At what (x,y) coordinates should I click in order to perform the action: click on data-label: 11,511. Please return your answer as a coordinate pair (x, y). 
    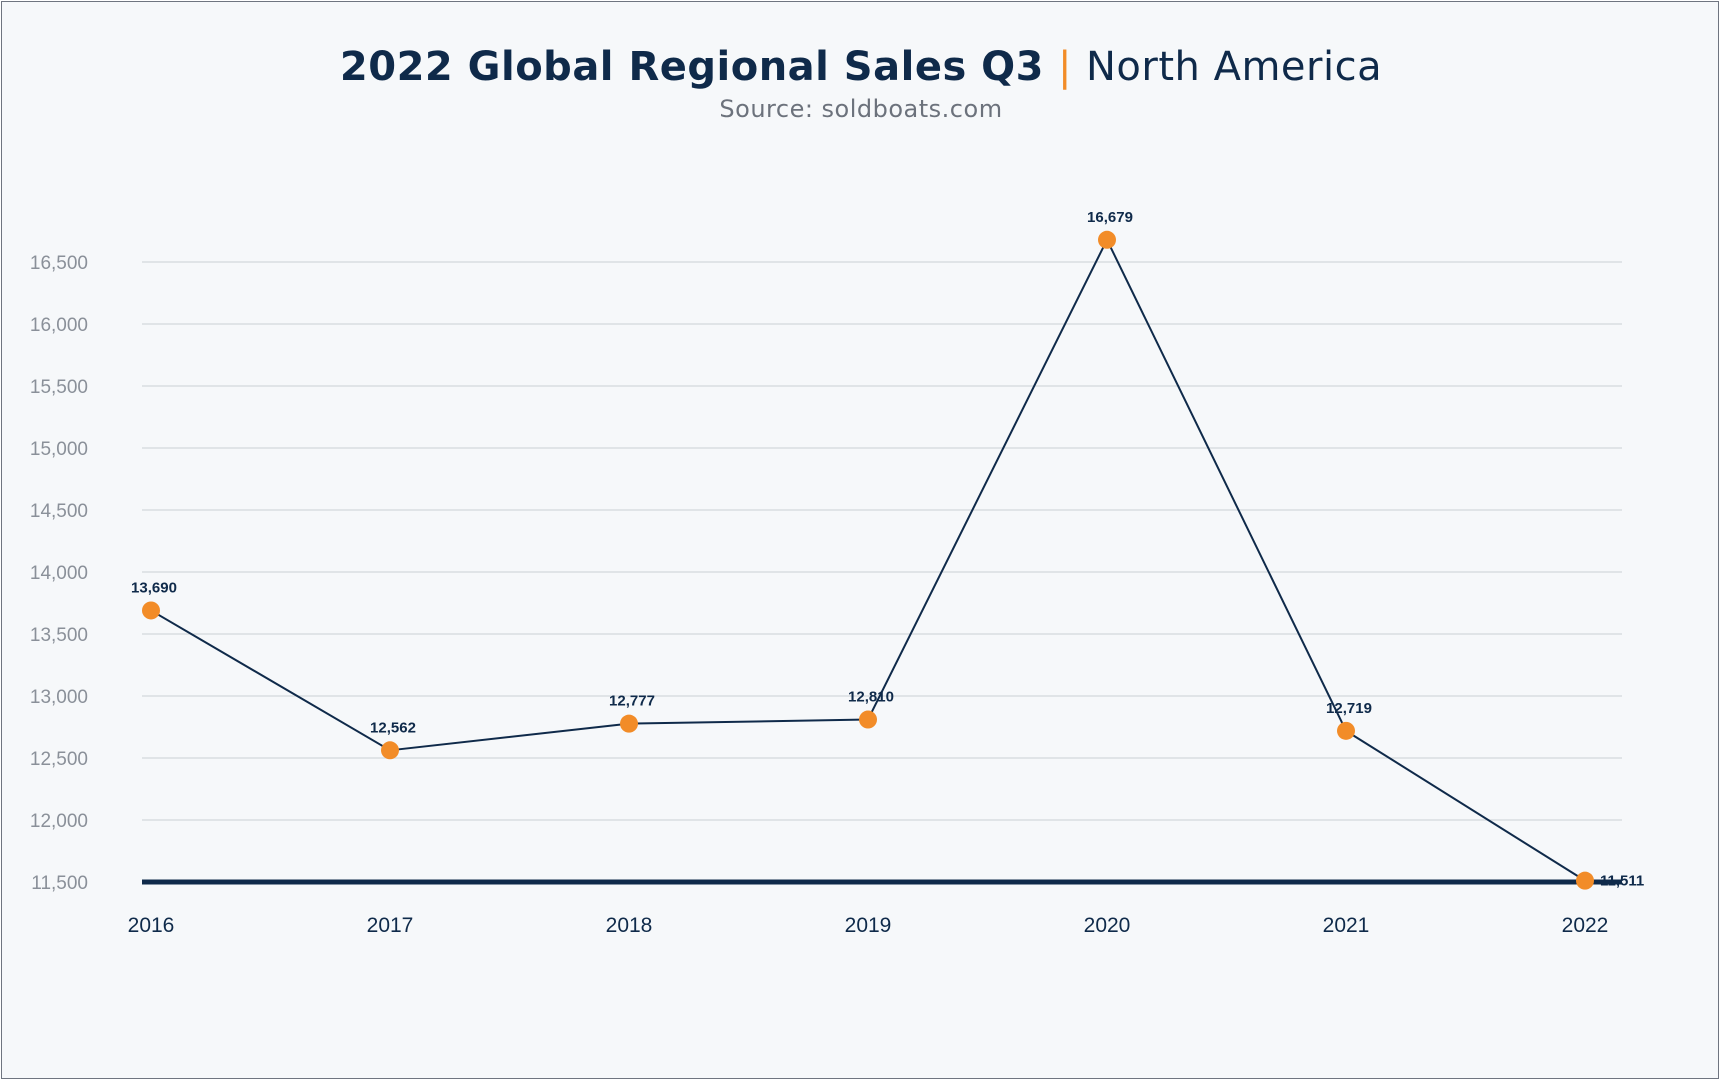
    Looking at the image, I should click on (1622, 881).